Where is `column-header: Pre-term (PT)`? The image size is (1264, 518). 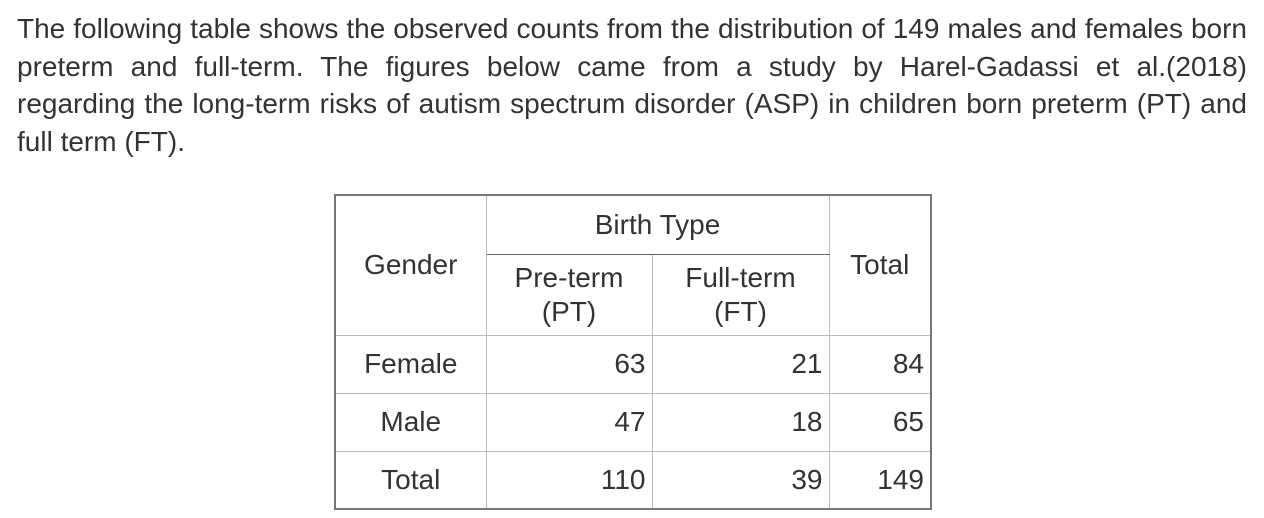
column-header: Pre-term (PT) is located at coordinates (569, 294).